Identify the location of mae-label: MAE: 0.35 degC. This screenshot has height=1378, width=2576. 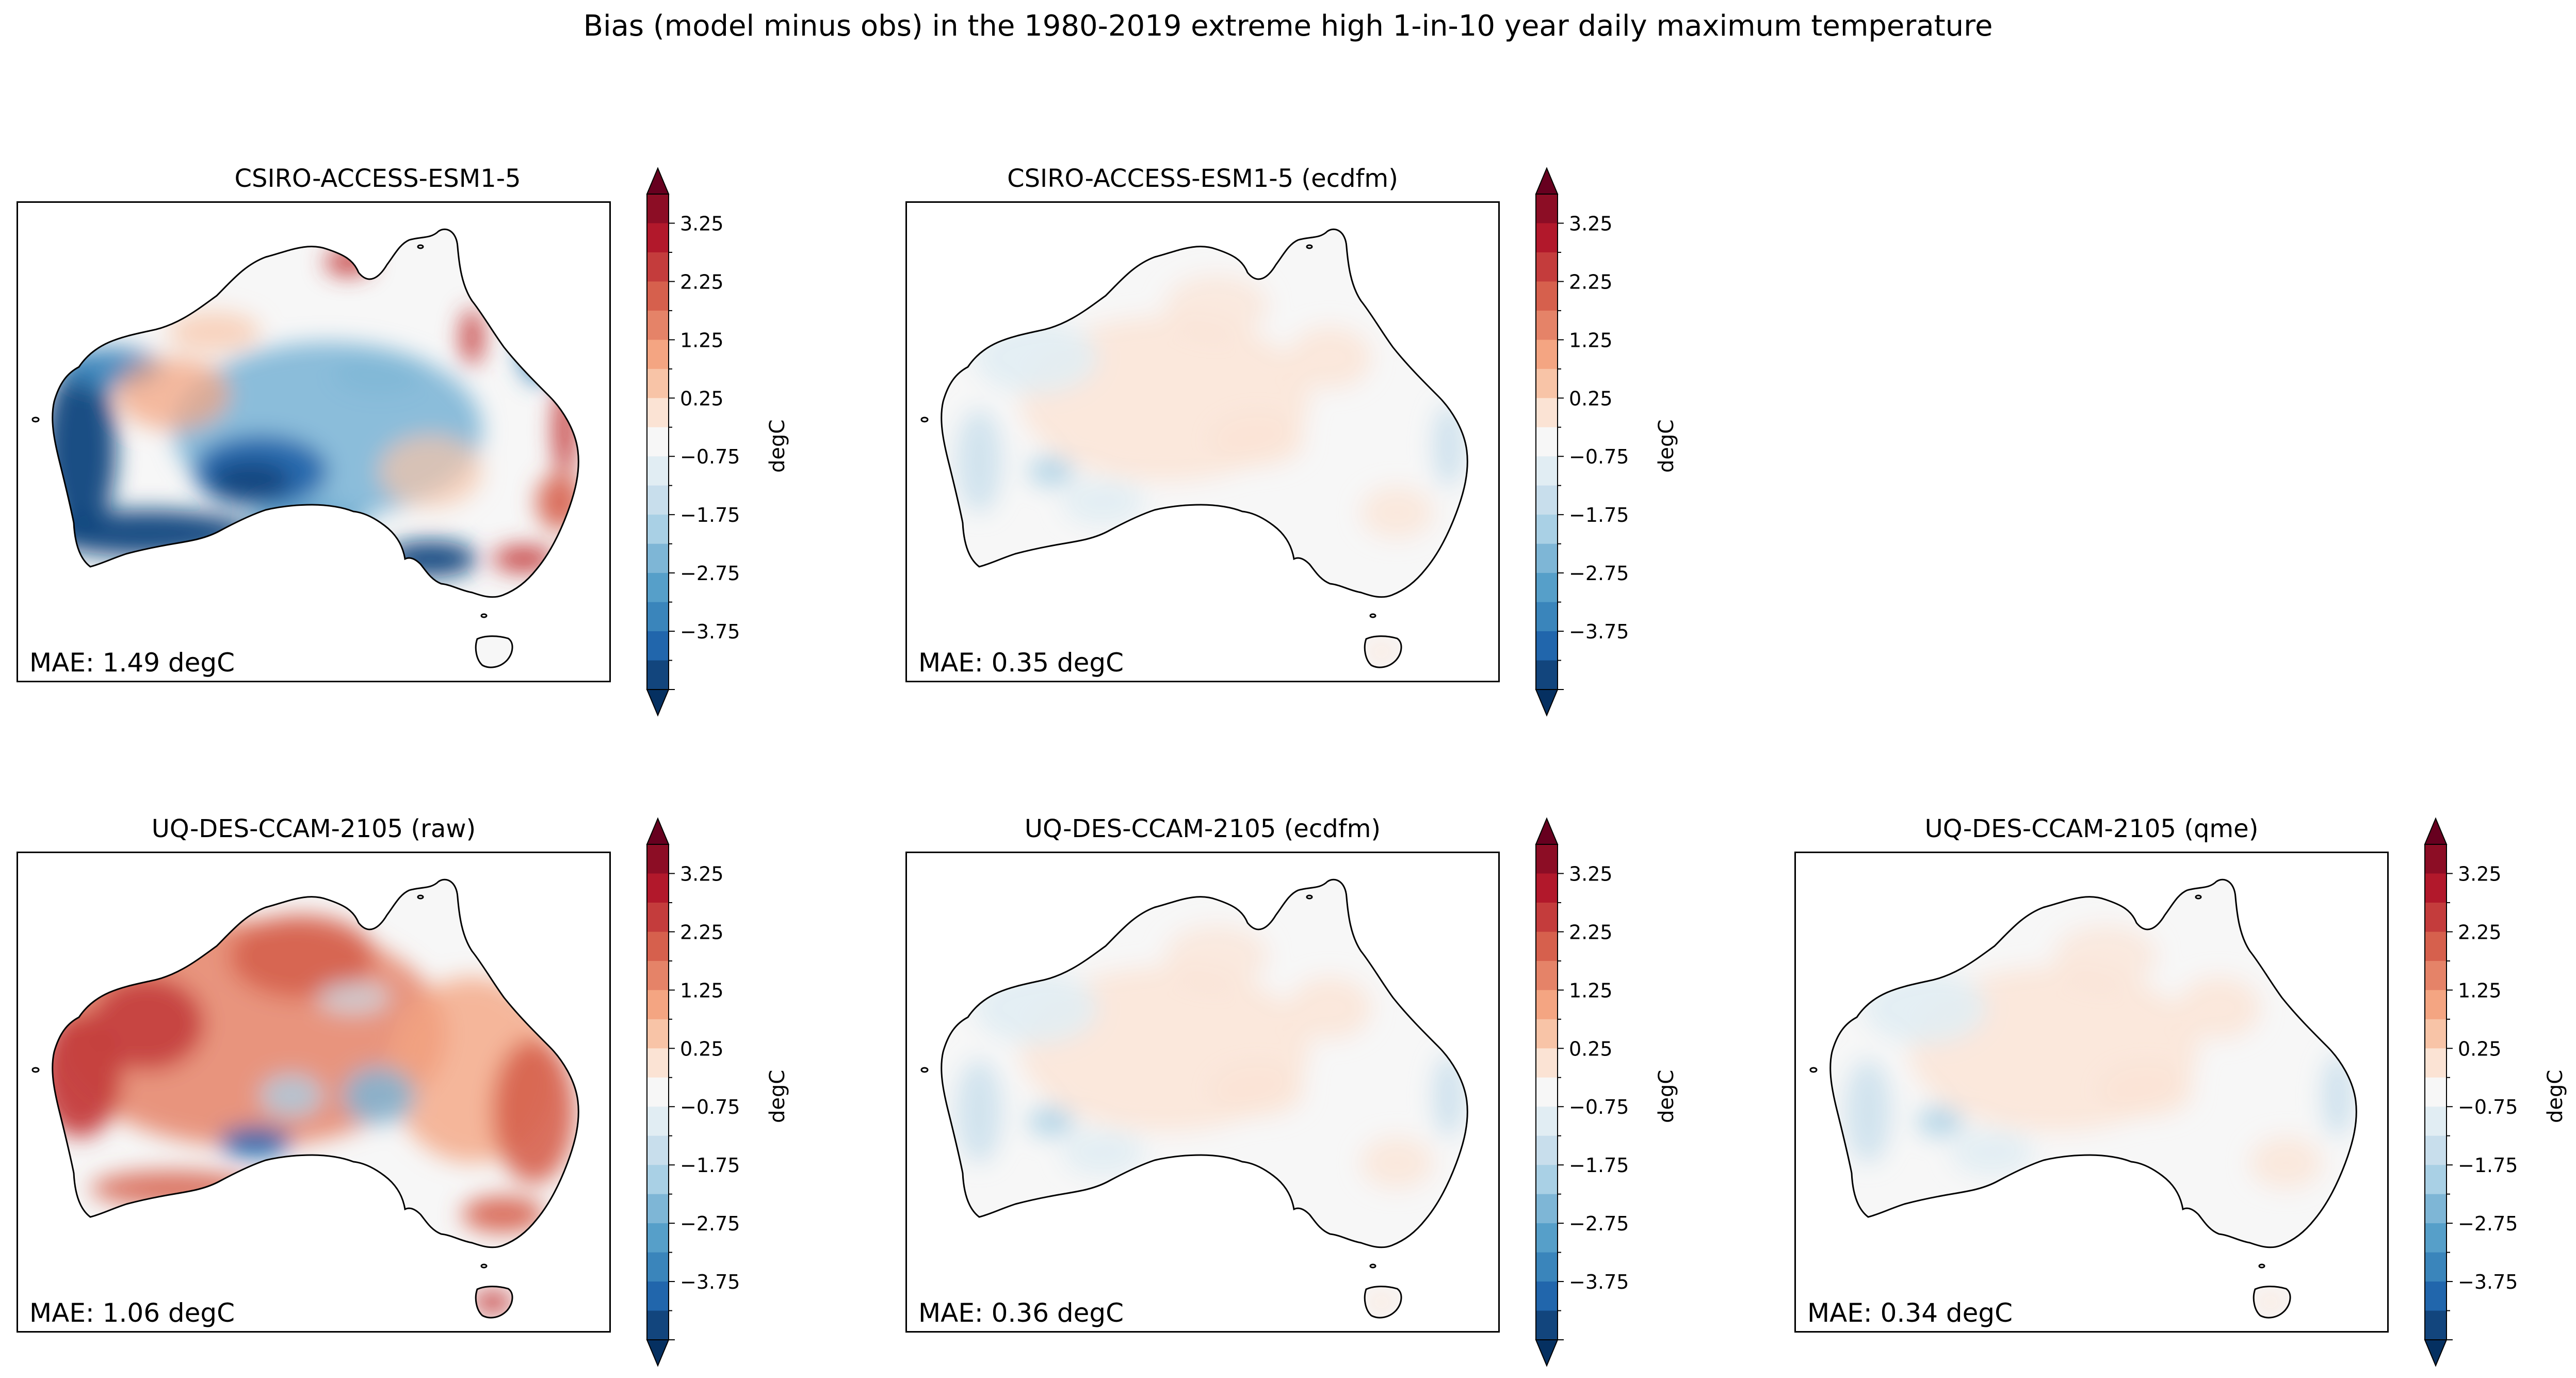
(1021, 663).